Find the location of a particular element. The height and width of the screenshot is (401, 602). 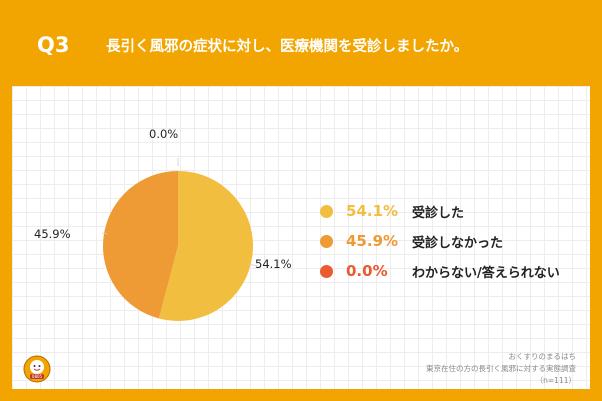

pie-chart is located at coordinates (180, 239).